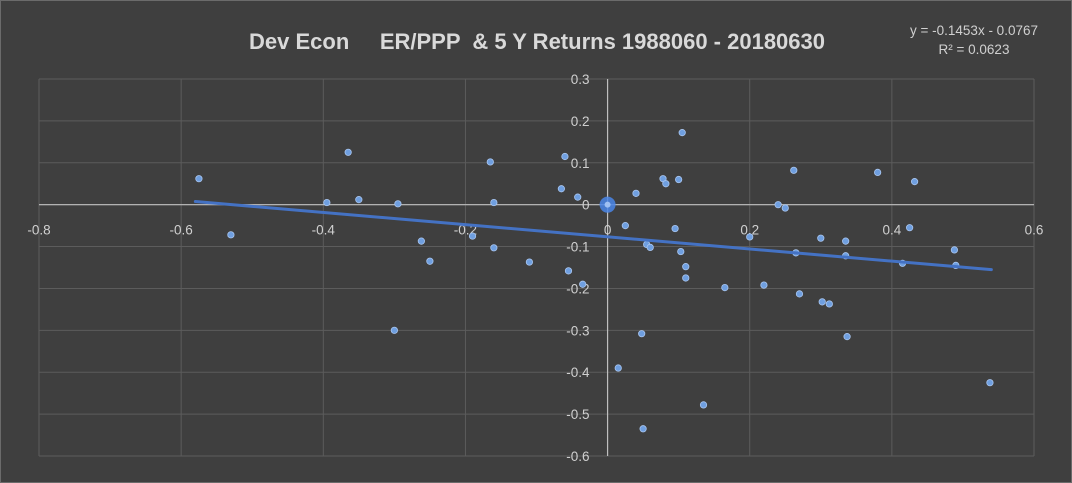 Image resolution: width=1072 pixels, height=483 pixels. What do you see at coordinates (1034, 230) in the screenshot?
I see `x-tick-label: 0.6` at bounding box center [1034, 230].